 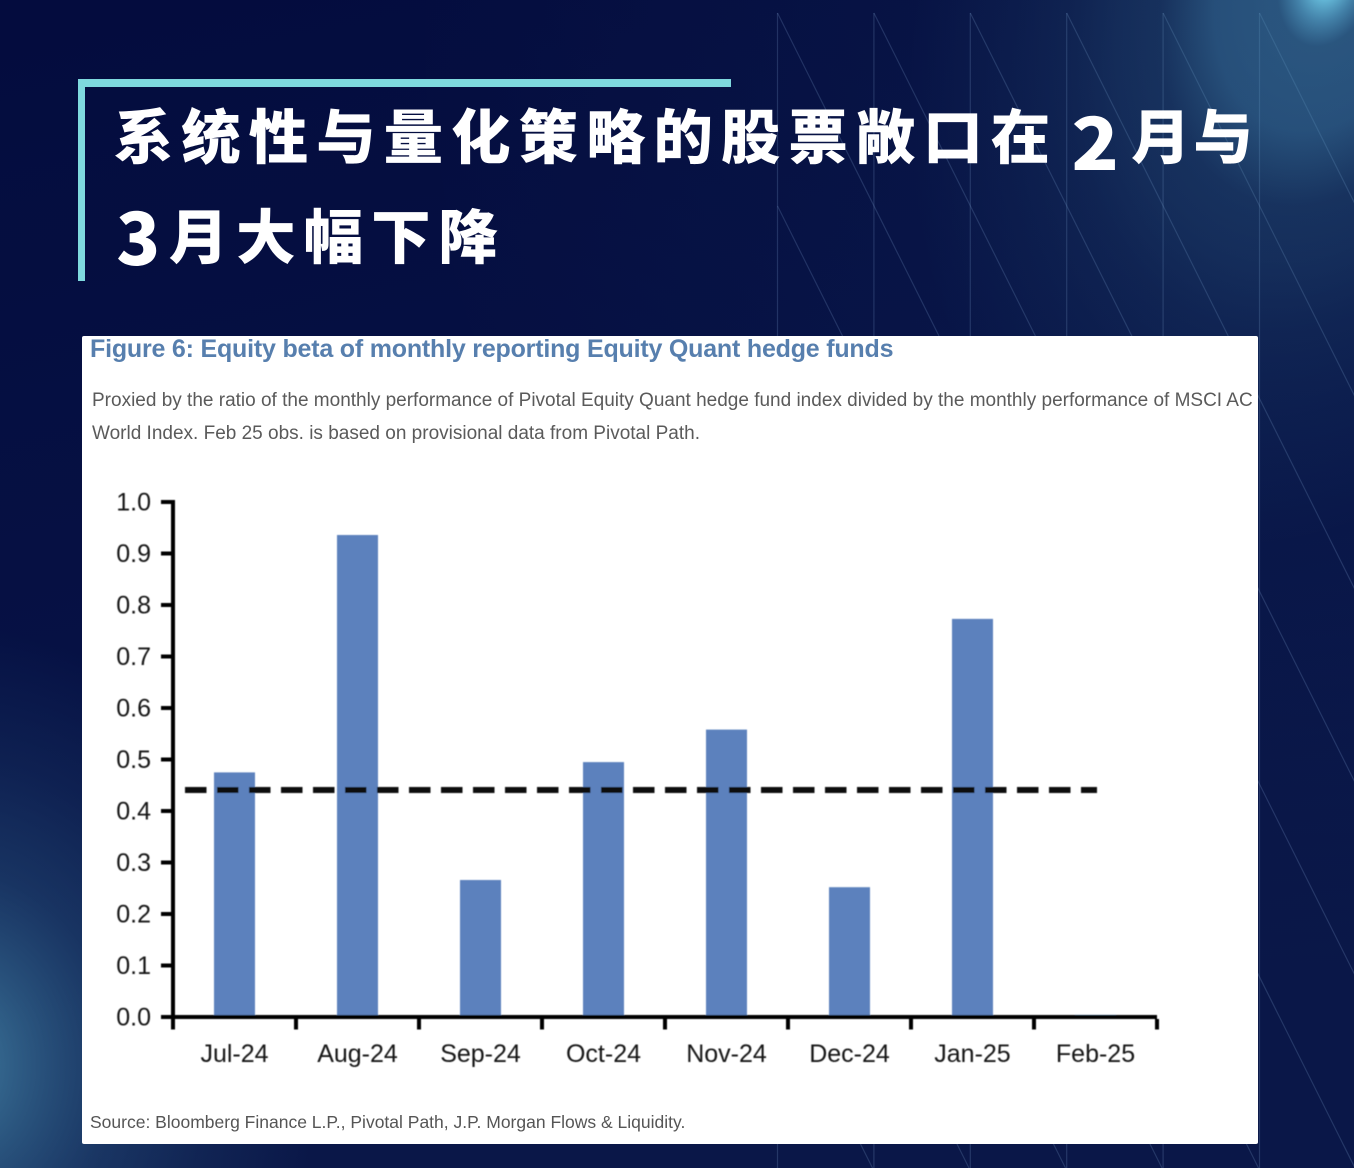 What do you see at coordinates (133, 915) in the screenshot?
I see `svg-text: 0.2` at bounding box center [133, 915].